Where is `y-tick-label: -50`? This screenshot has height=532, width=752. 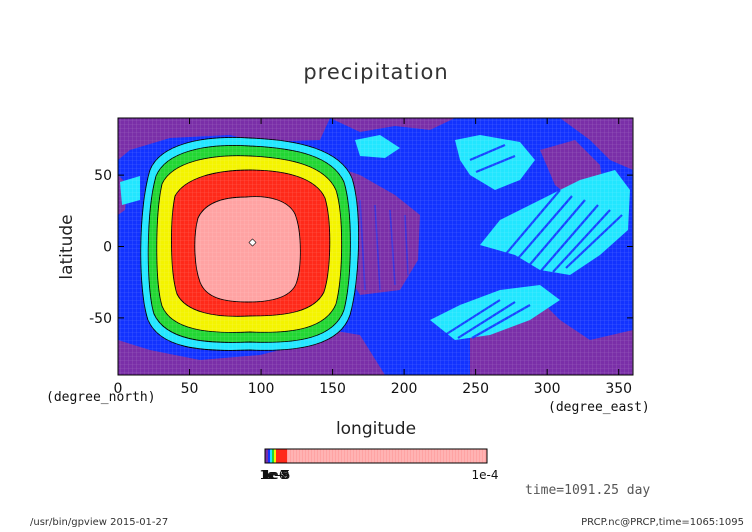 y-tick-label: -50 is located at coordinates (100, 319).